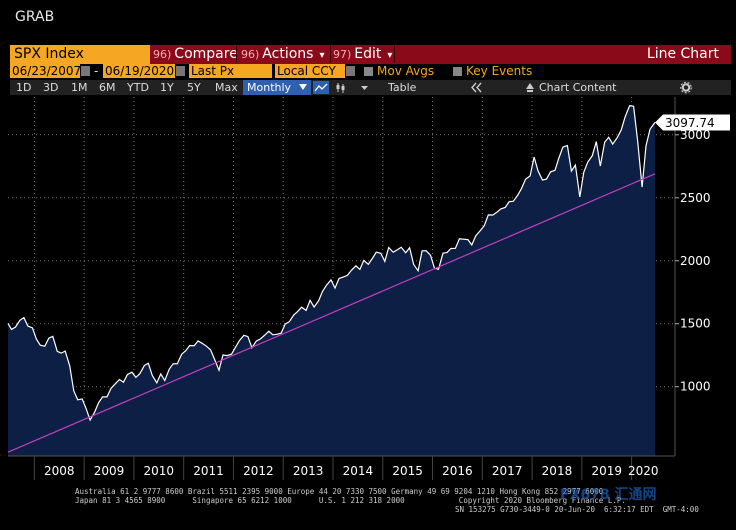 This screenshot has height=530, width=736. Describe the element at coordinates (499, 71) in the screenshot. I see `key-events-label: Key Events` at that location.